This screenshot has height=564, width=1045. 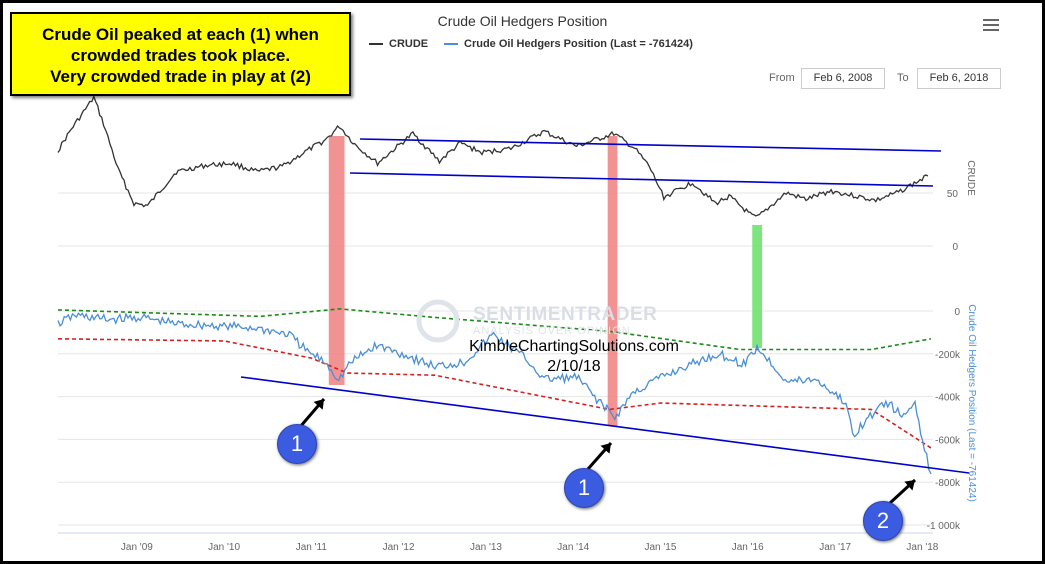 What do you see at coordinates (180, 34) in the screenshot?
I see `callout-line-1: Crude Oil peaked at each (1) when` at bounding box center [180, 34].